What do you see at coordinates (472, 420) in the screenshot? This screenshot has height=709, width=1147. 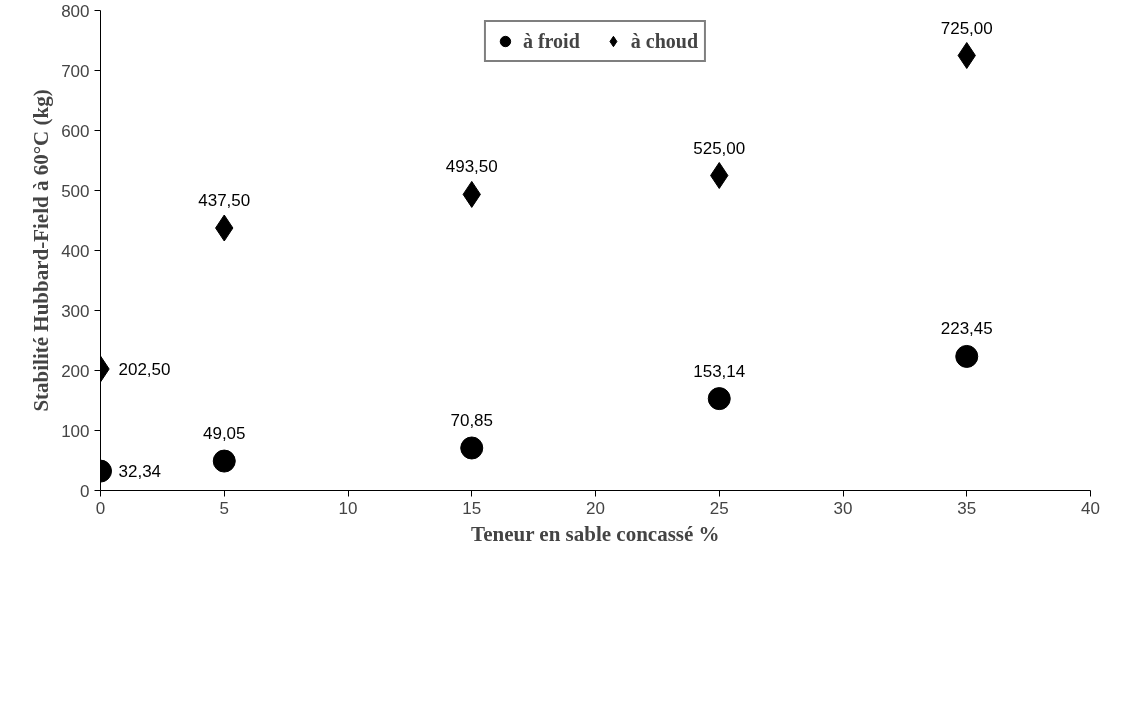 I see `data-label: 70,85` at bounding box center [472, 420].